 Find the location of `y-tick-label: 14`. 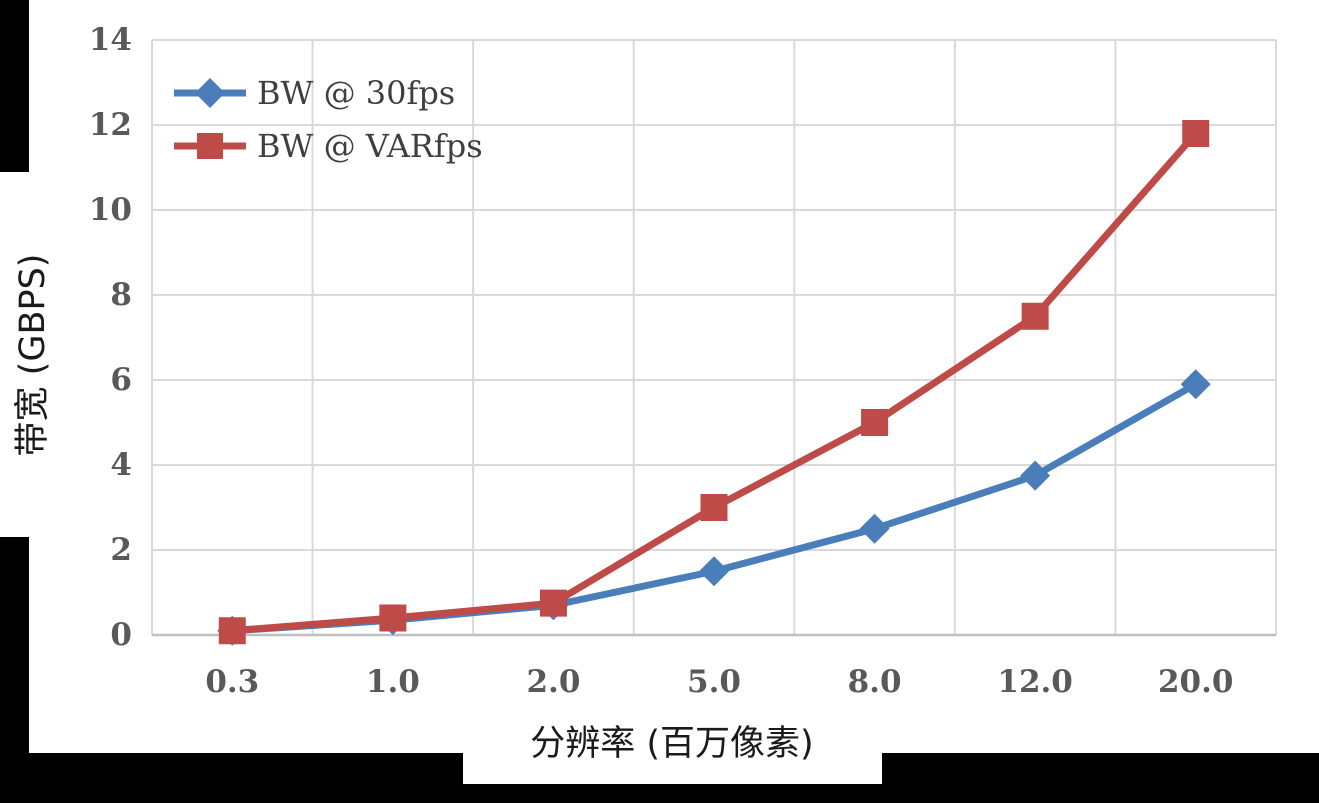

y-tick-label: 14 is located at coordinates (110, 40).